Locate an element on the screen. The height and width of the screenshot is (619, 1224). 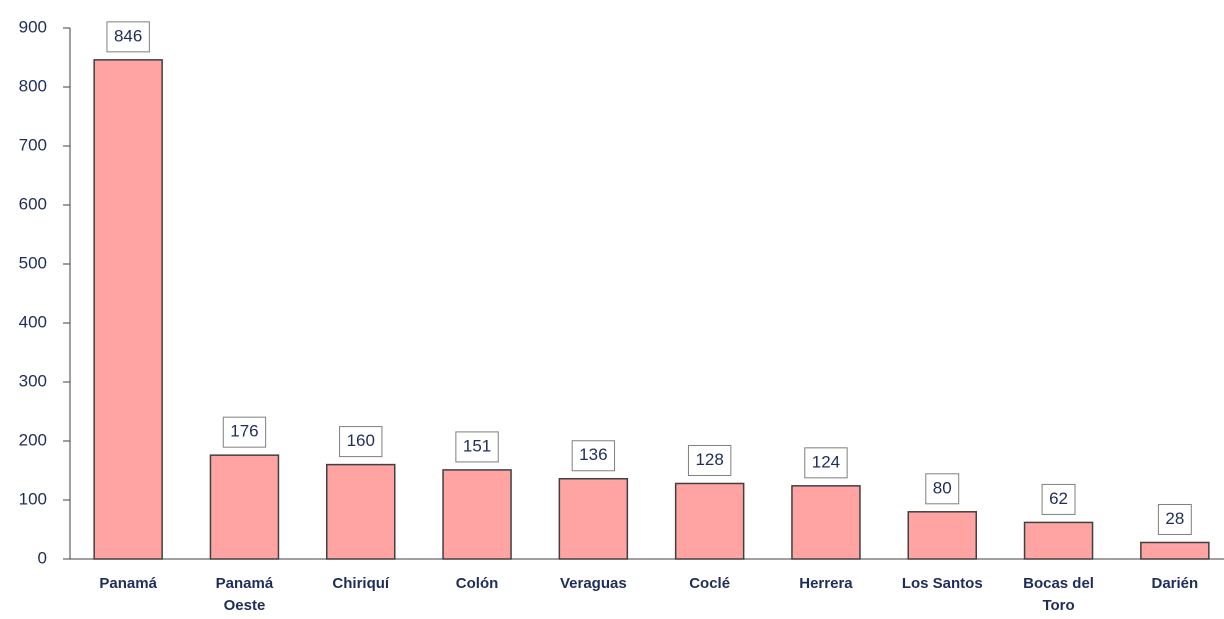
value-label: 176 is located at coordinates (244, 431).